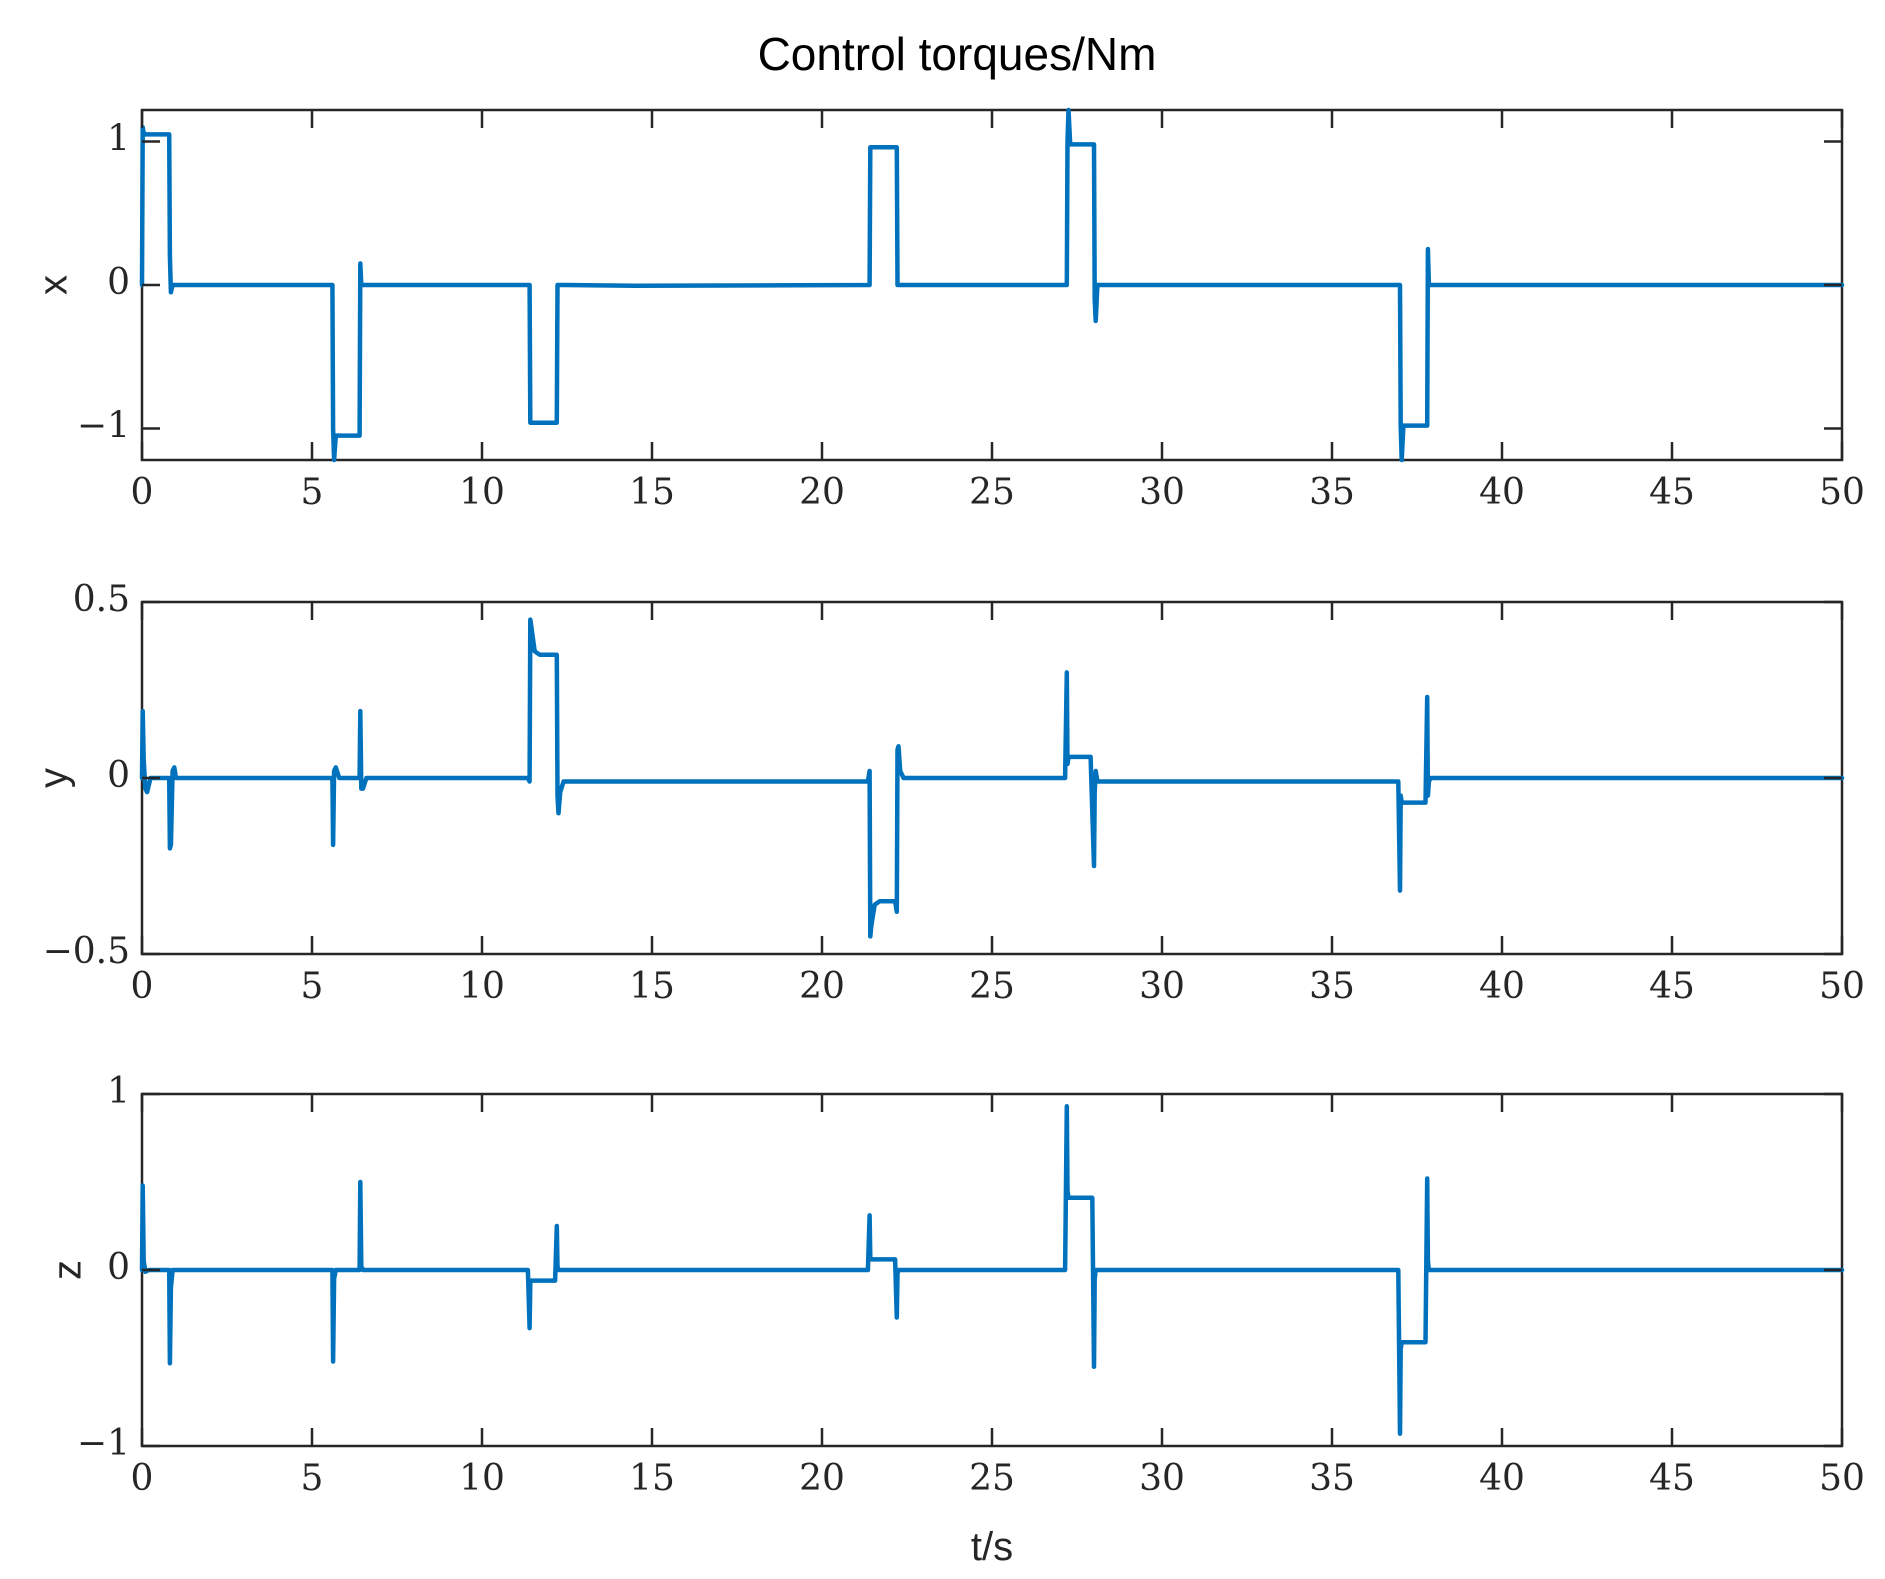 The image size is (1885, 1579). I want to click on xtick-label-z-5: 25, so click(992, 1478).